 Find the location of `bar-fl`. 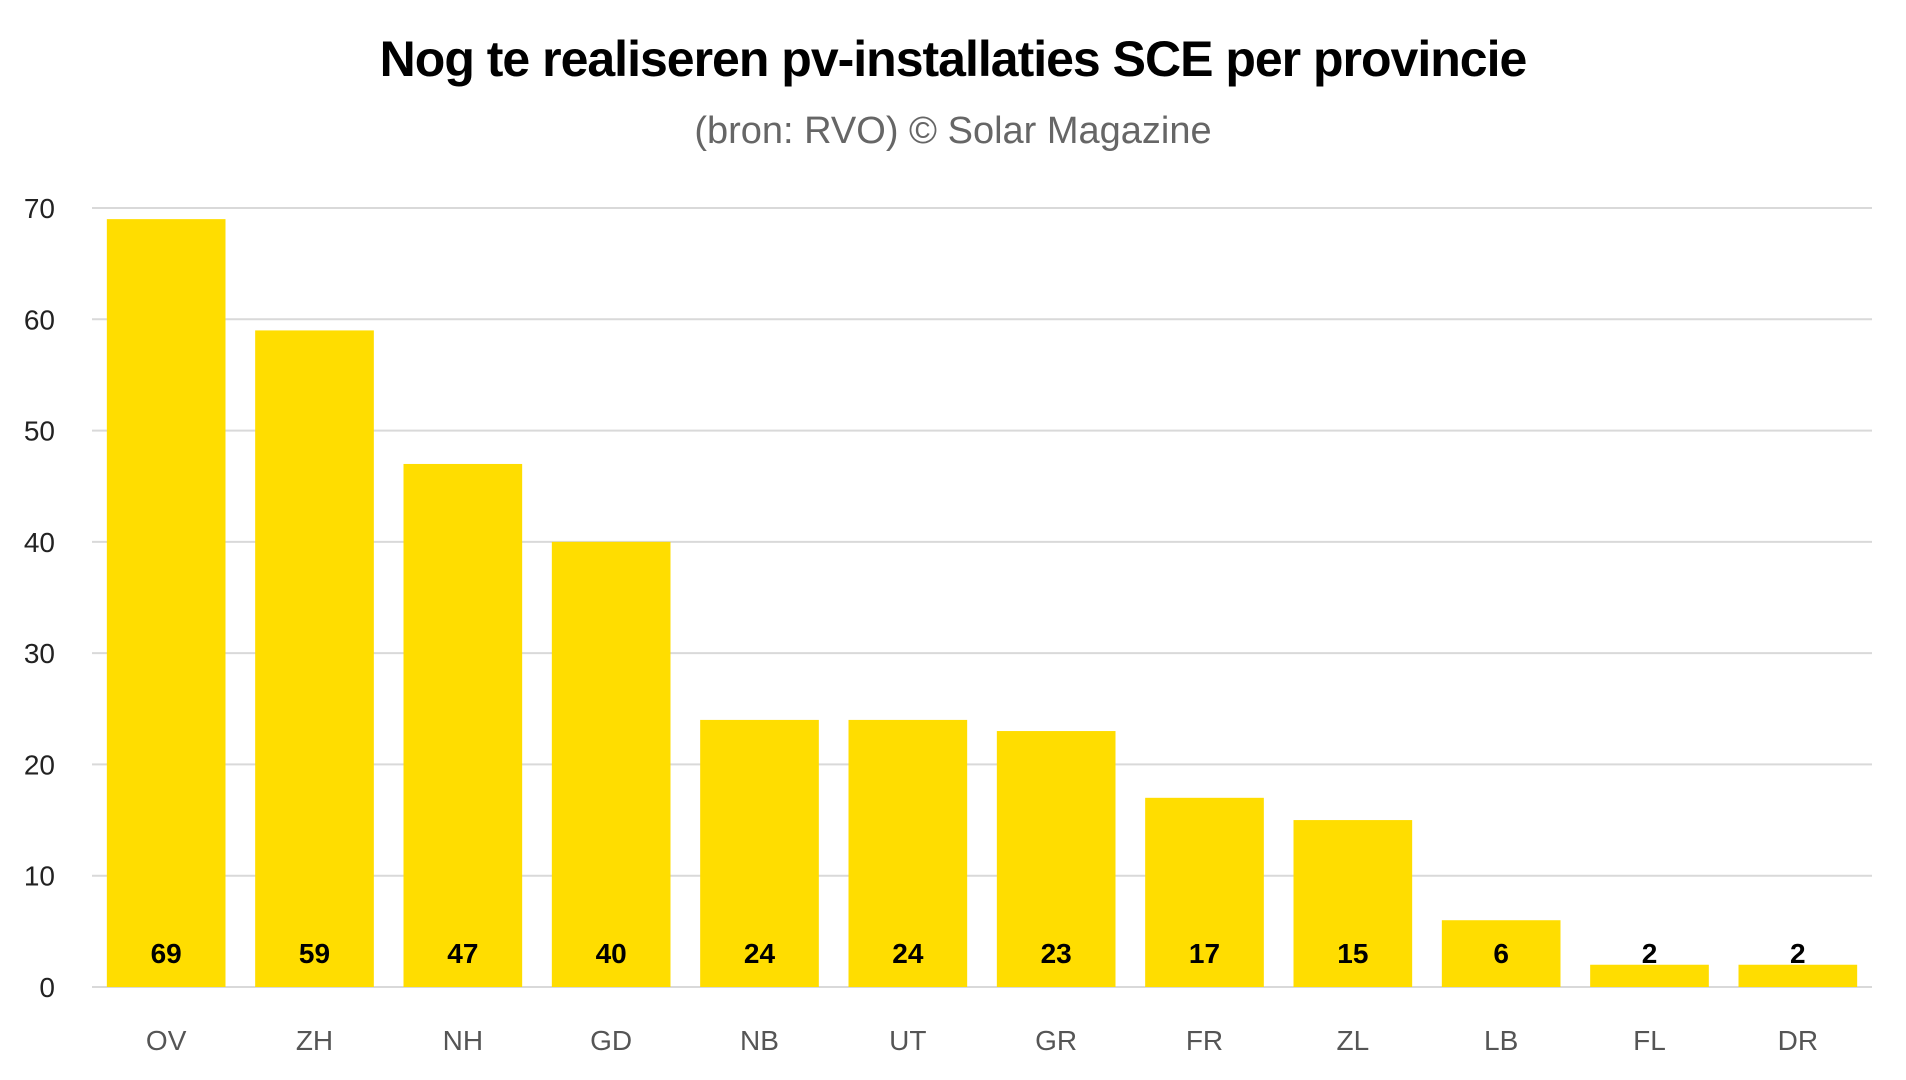

bar-fl is located at coordinates (1649, 975).